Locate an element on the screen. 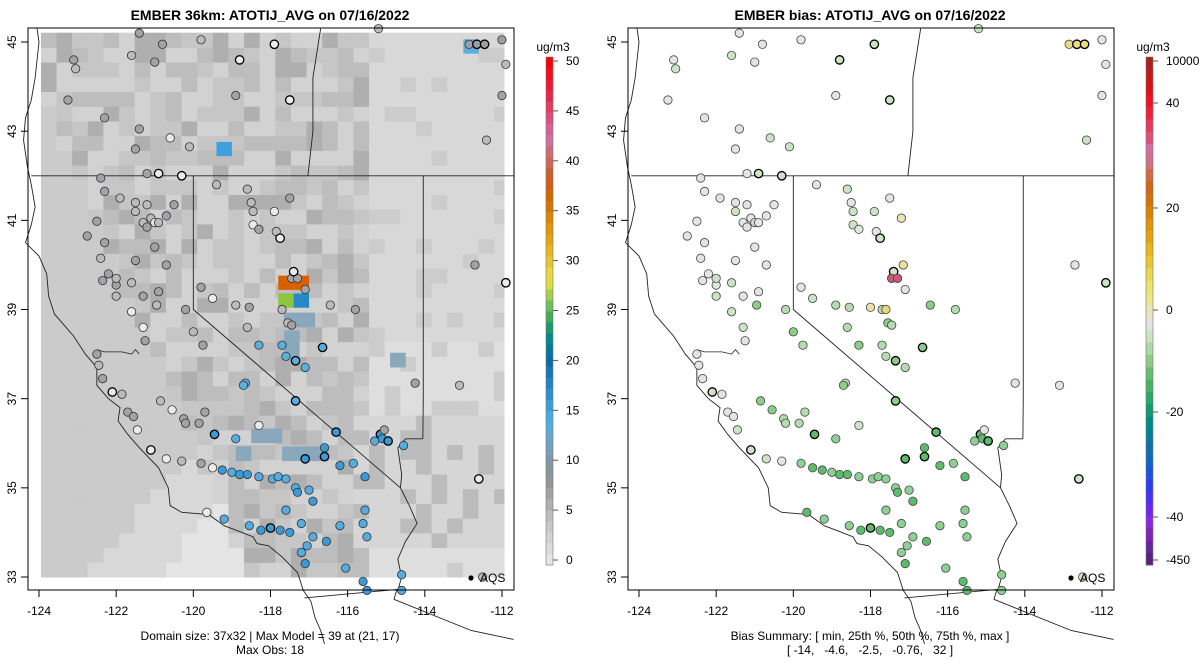 The image size is (1200, 672). y-tick-label: 33 is located at coordinates (12, 577).